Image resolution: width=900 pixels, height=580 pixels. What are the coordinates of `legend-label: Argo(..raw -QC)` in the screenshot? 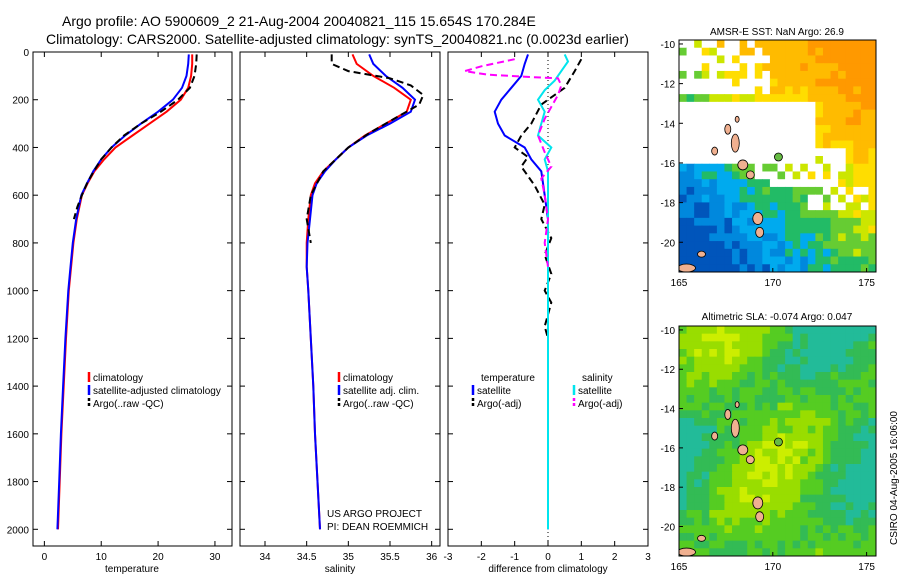 It's located at (128, 404).